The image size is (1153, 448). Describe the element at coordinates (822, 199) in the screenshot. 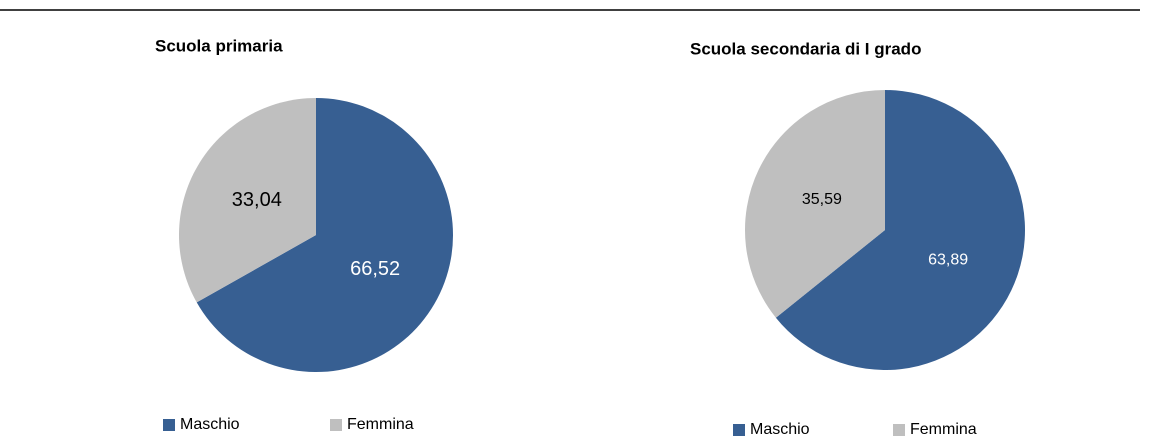

I see `data-label: 35,59` at that location.